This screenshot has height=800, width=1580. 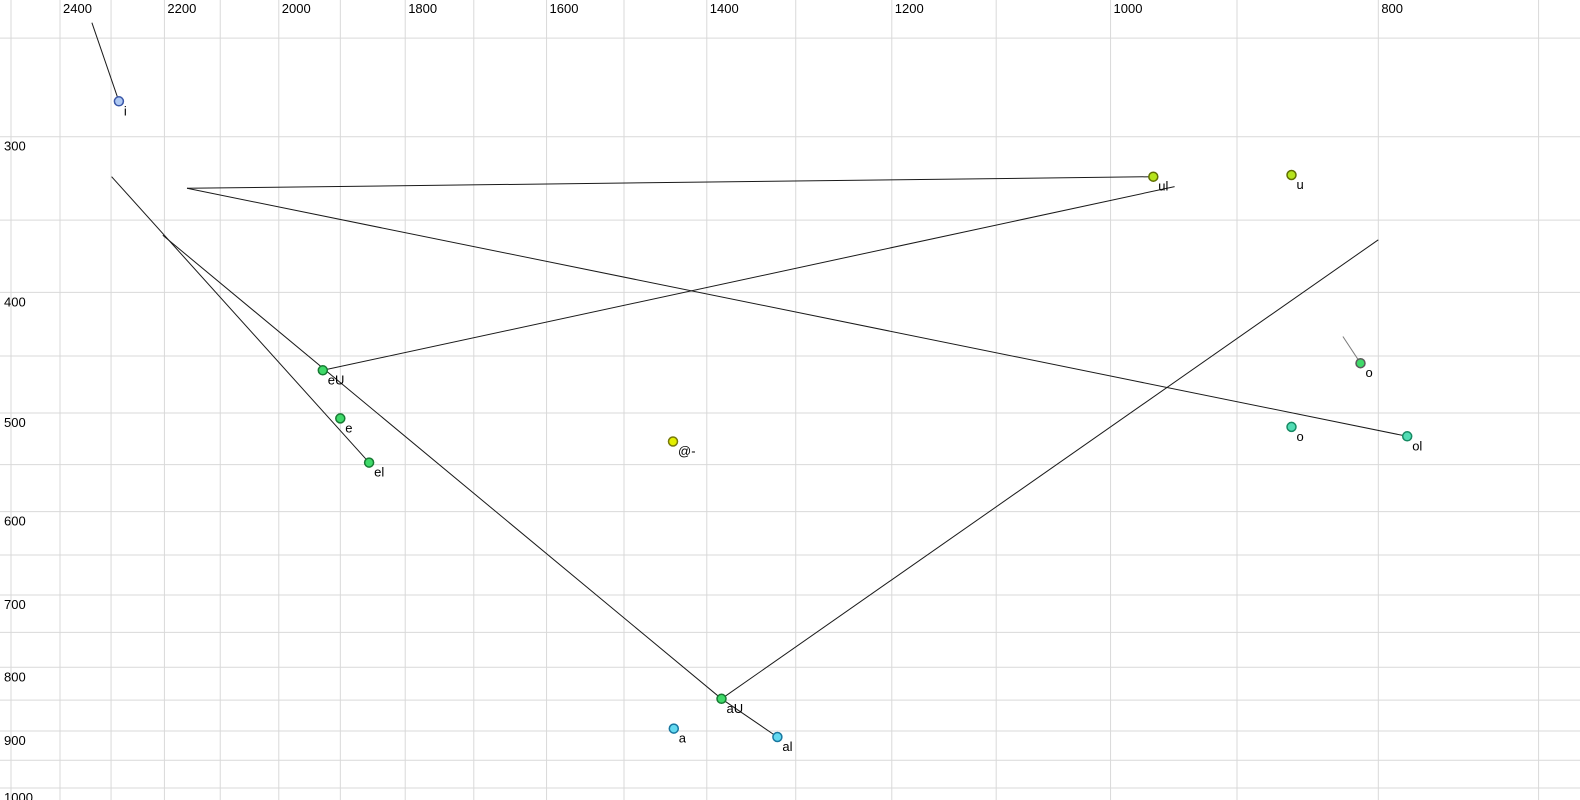 What do you see at coordinates (1163, 186) in the screenshot?
I see `vowel-label: ul` at bounding box center [1163, 186].